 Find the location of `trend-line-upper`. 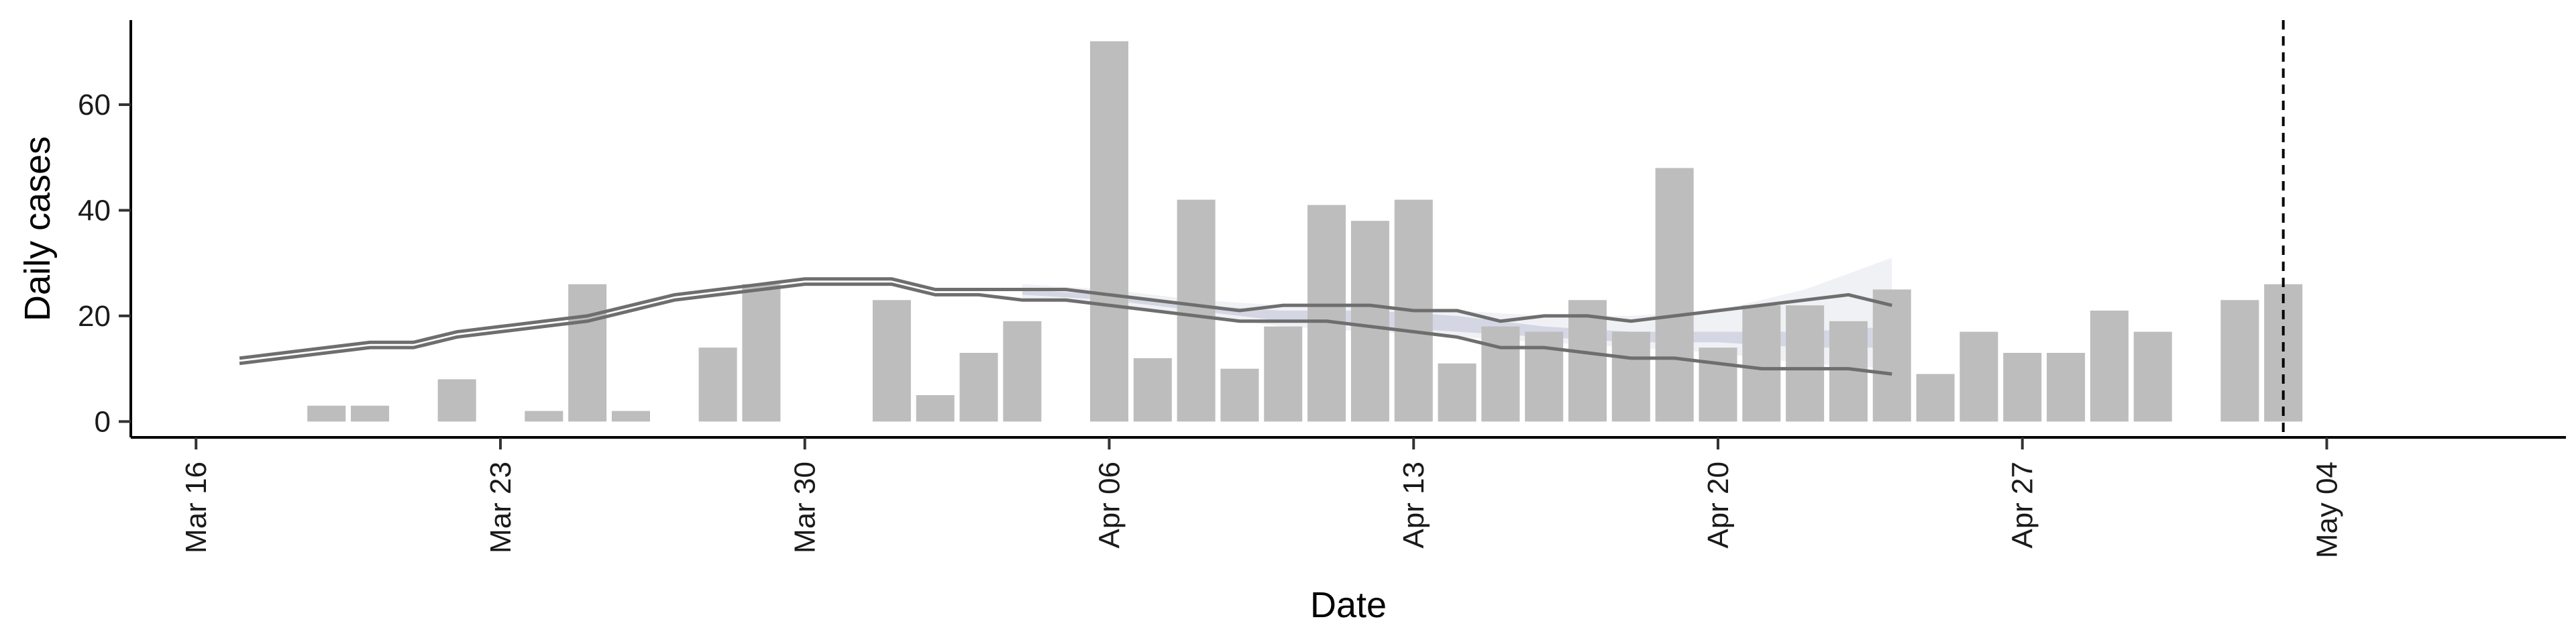

trend-line-upper is located at coordinates (1065, 318).